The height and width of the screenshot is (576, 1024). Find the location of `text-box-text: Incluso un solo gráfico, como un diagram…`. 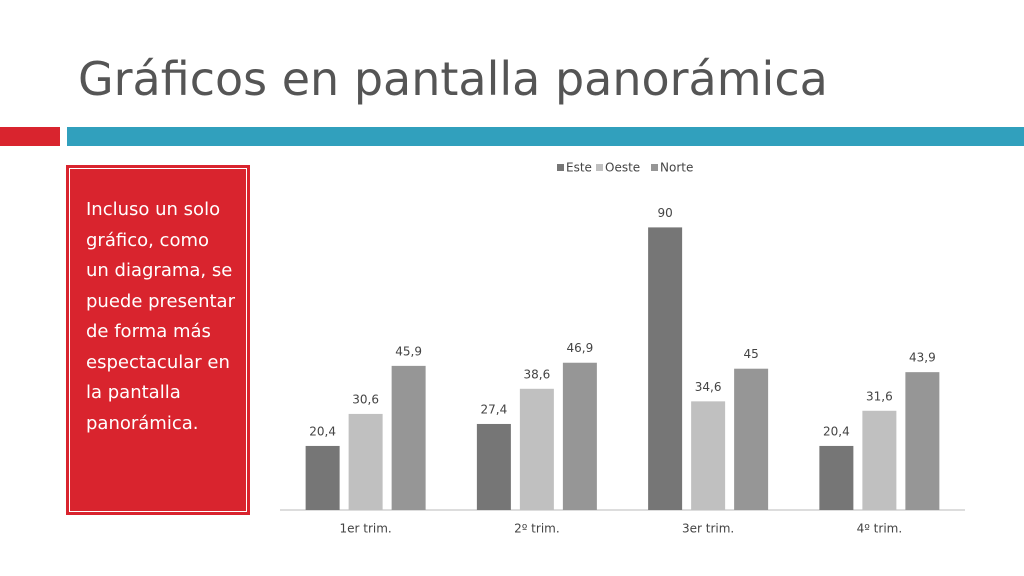

text-box-text: Incluso un solo gráfico, como un diagram… is located at coordinates (158, 340).